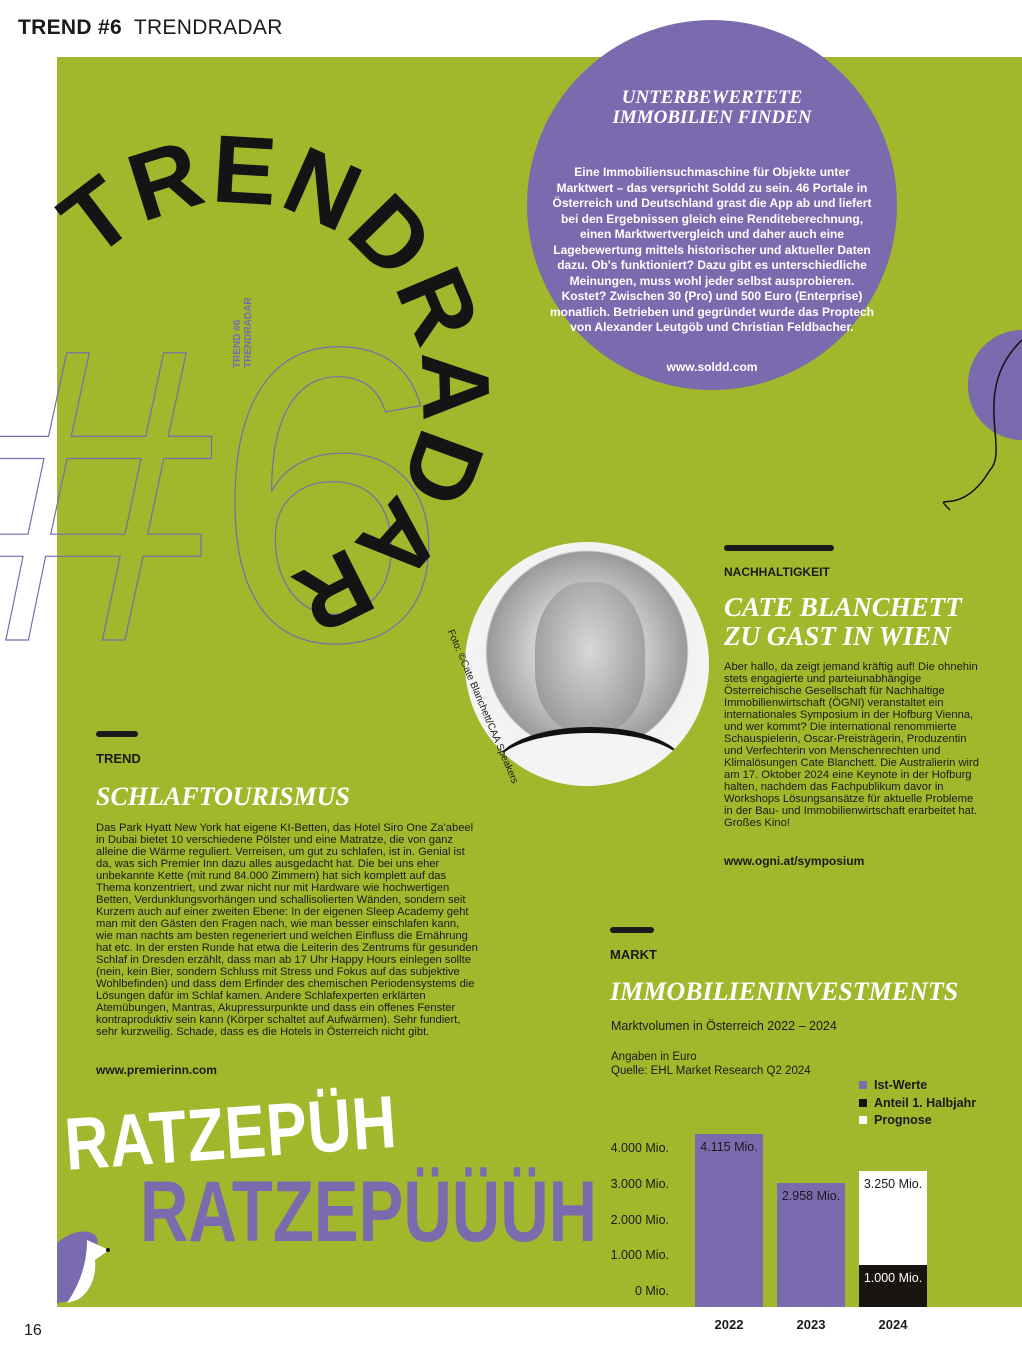 Image resolution: width=1022 pixels, height=1360 pixels. Describe the element at coordinates (83, 1267) in the screenshot. I see `hedgehog-icon` at that location.